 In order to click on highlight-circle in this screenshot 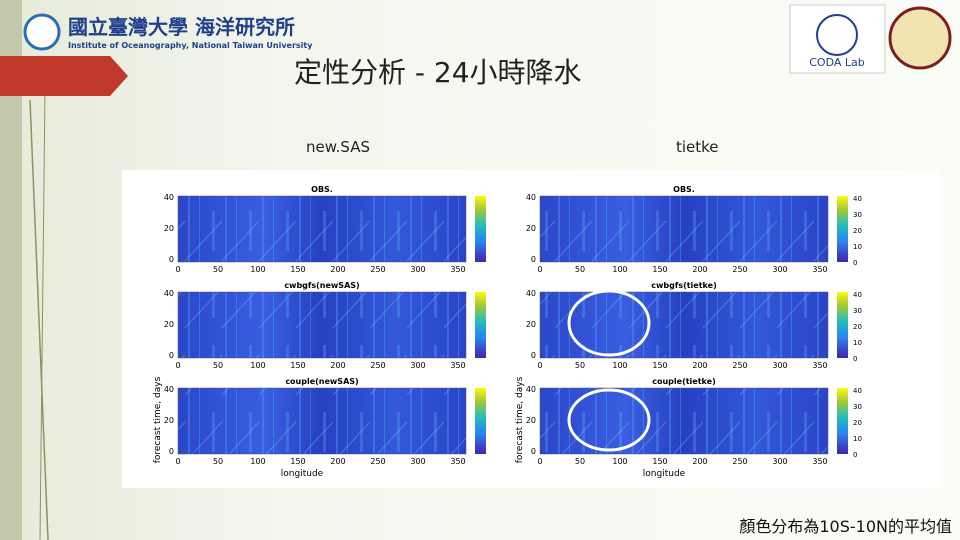, I will do `click(609, 420)`.